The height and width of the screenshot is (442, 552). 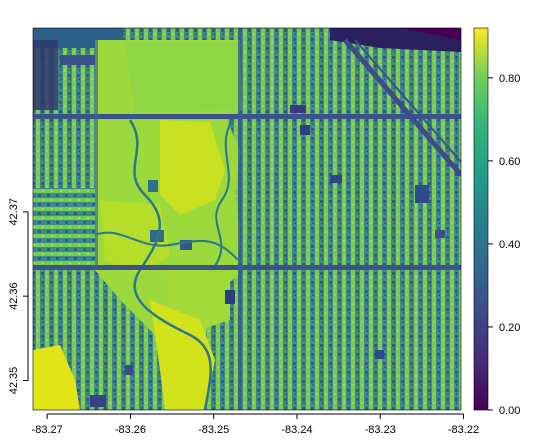 I want to click on legend-tick-label: 0.40, so click(x=509, y=245).